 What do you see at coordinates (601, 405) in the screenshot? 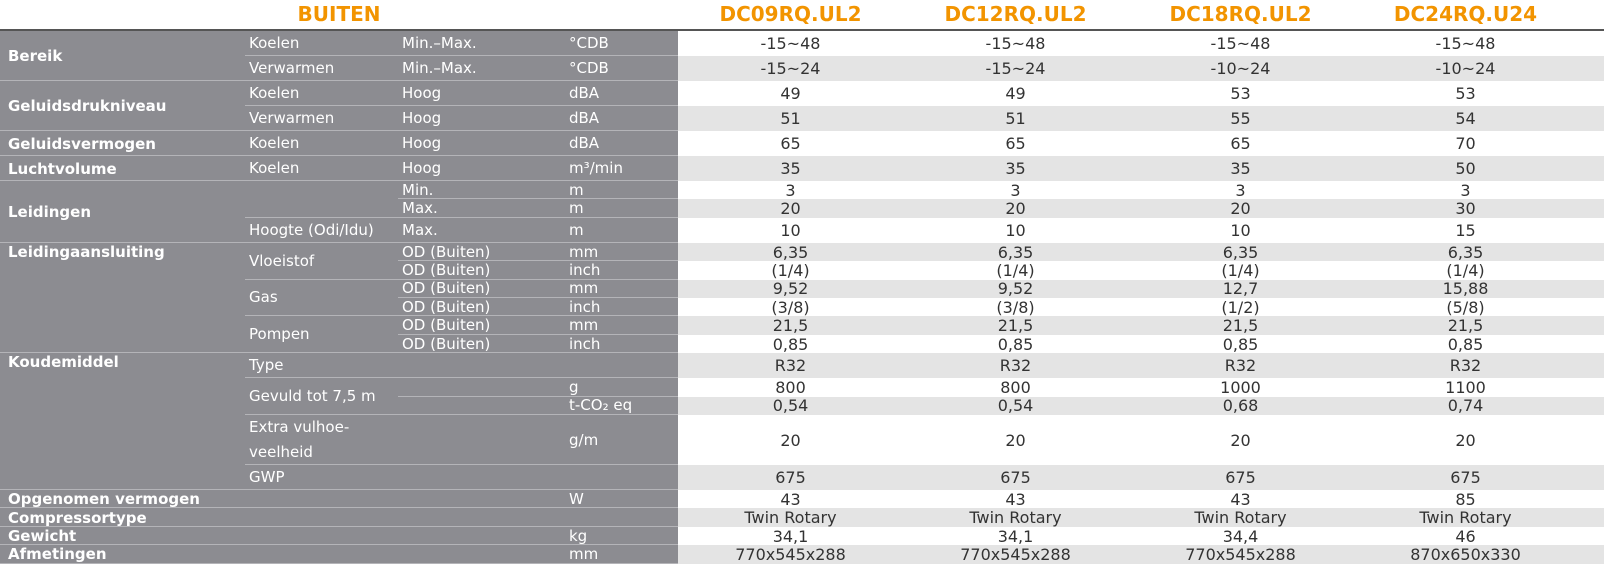
I see `unit: t-CO₂ eq` at bounding box center [601, 405].